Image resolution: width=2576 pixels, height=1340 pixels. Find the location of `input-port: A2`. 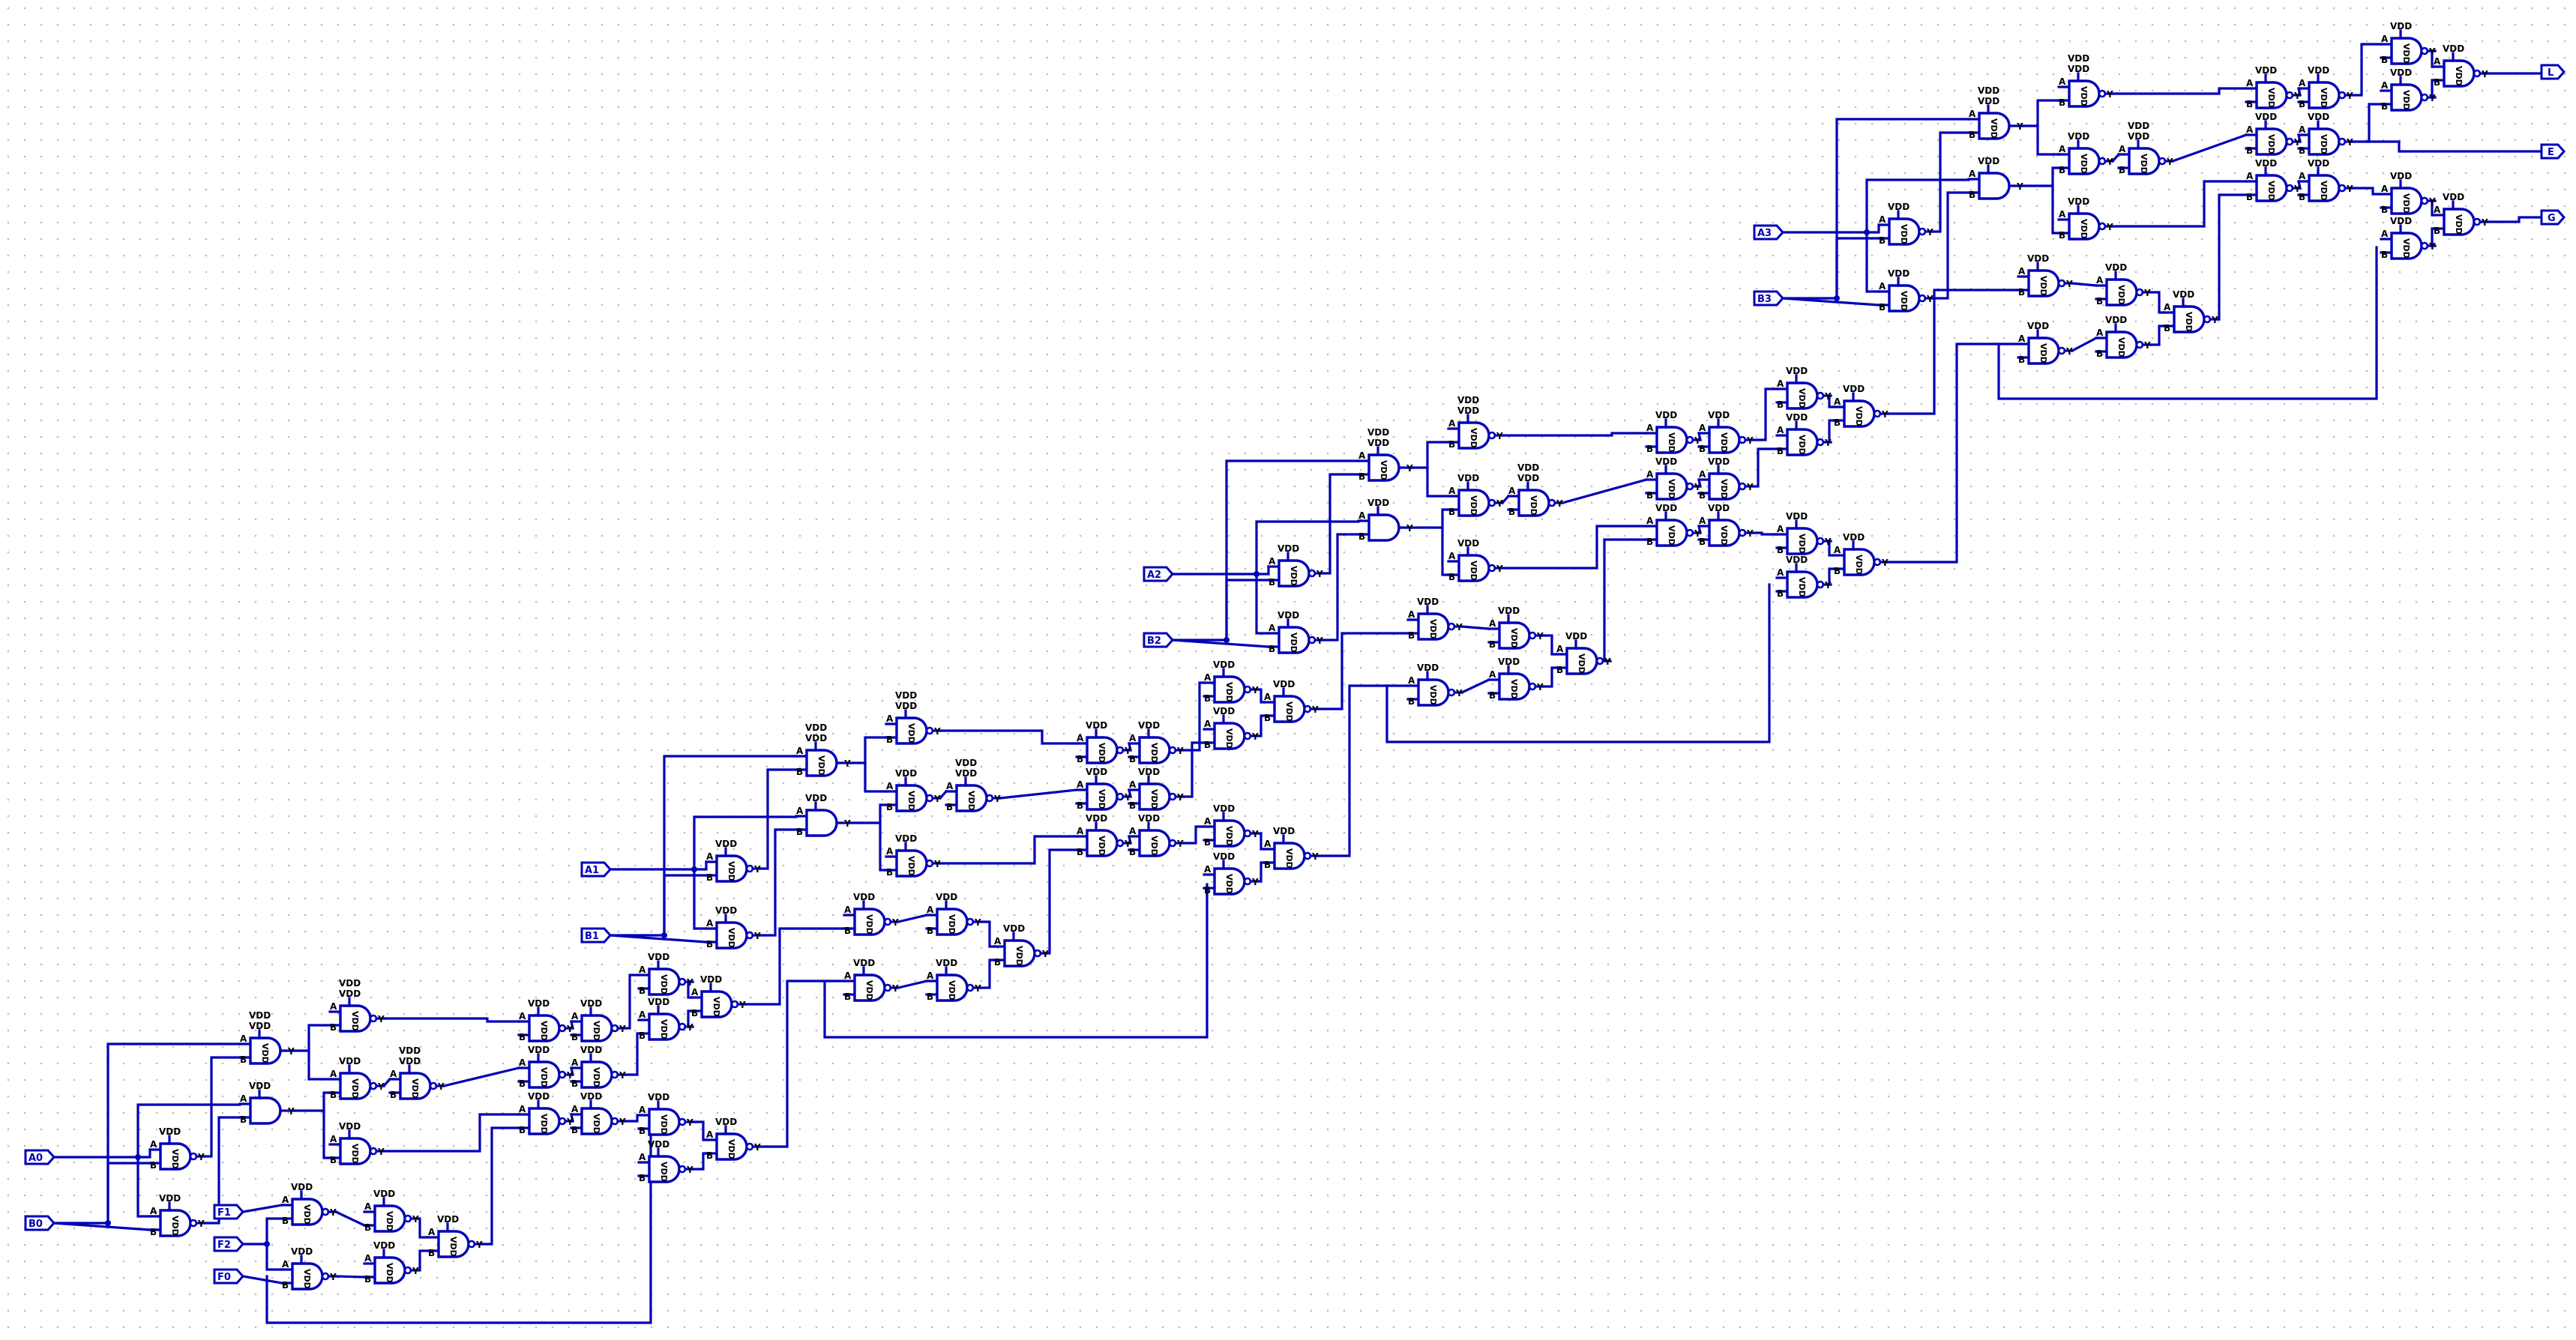

input-port: A2 is located at coordinates (1159, 574).